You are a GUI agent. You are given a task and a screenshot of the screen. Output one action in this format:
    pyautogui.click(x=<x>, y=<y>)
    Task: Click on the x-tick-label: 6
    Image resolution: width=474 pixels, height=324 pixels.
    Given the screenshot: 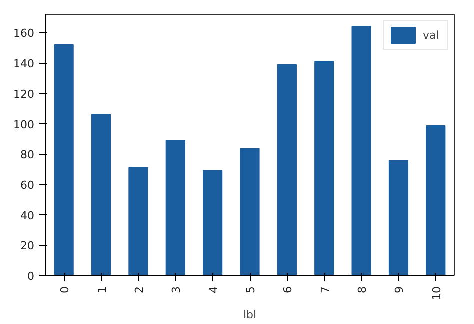 What is the action you would take?
    pyautogui.click(x=288, y=290)
    